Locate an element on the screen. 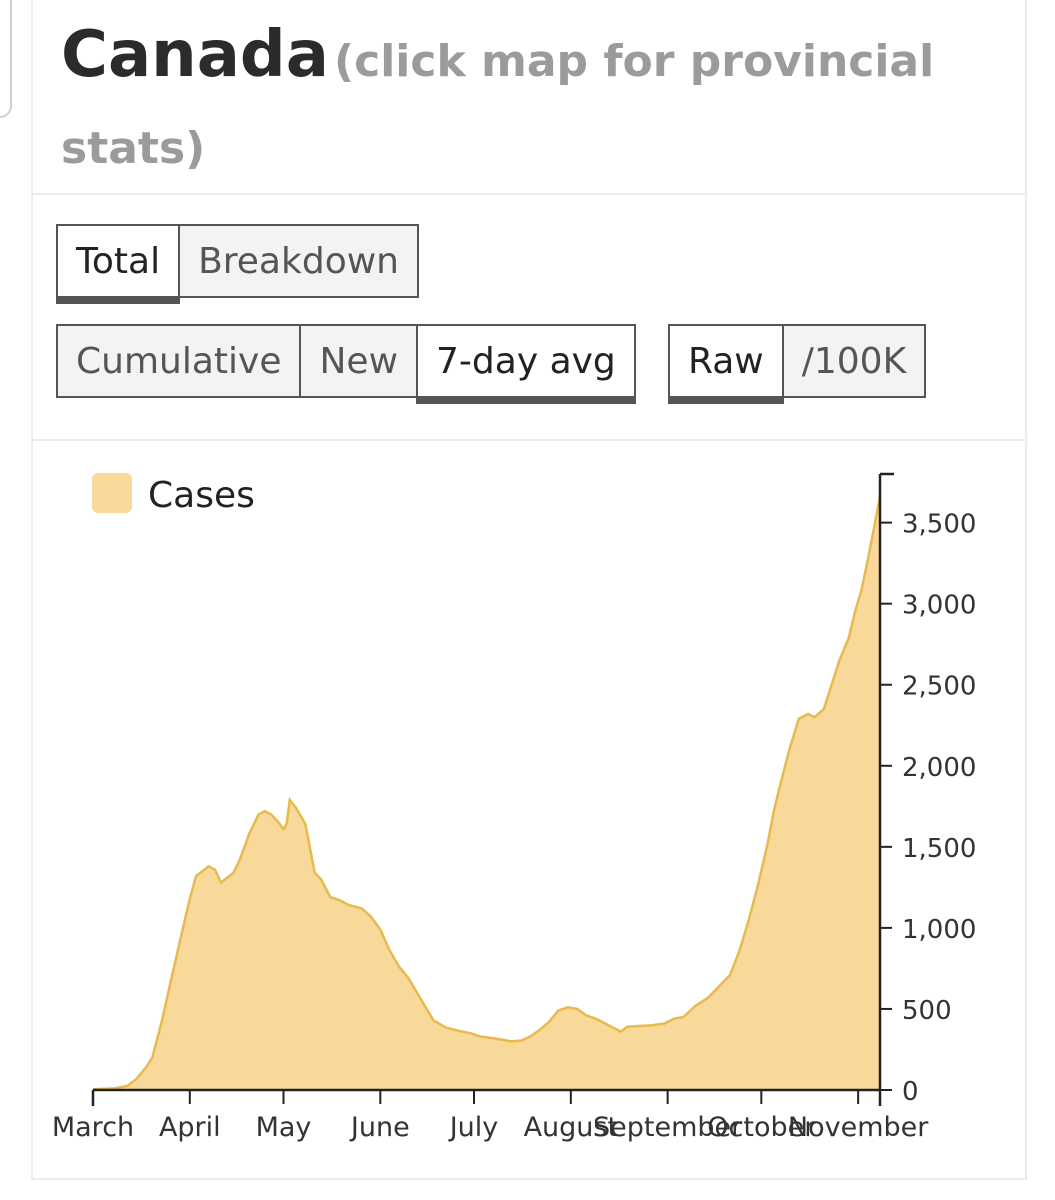 This screenshot has height=1200, width=1055. legend-swatch is located at coordinates (112, 493).